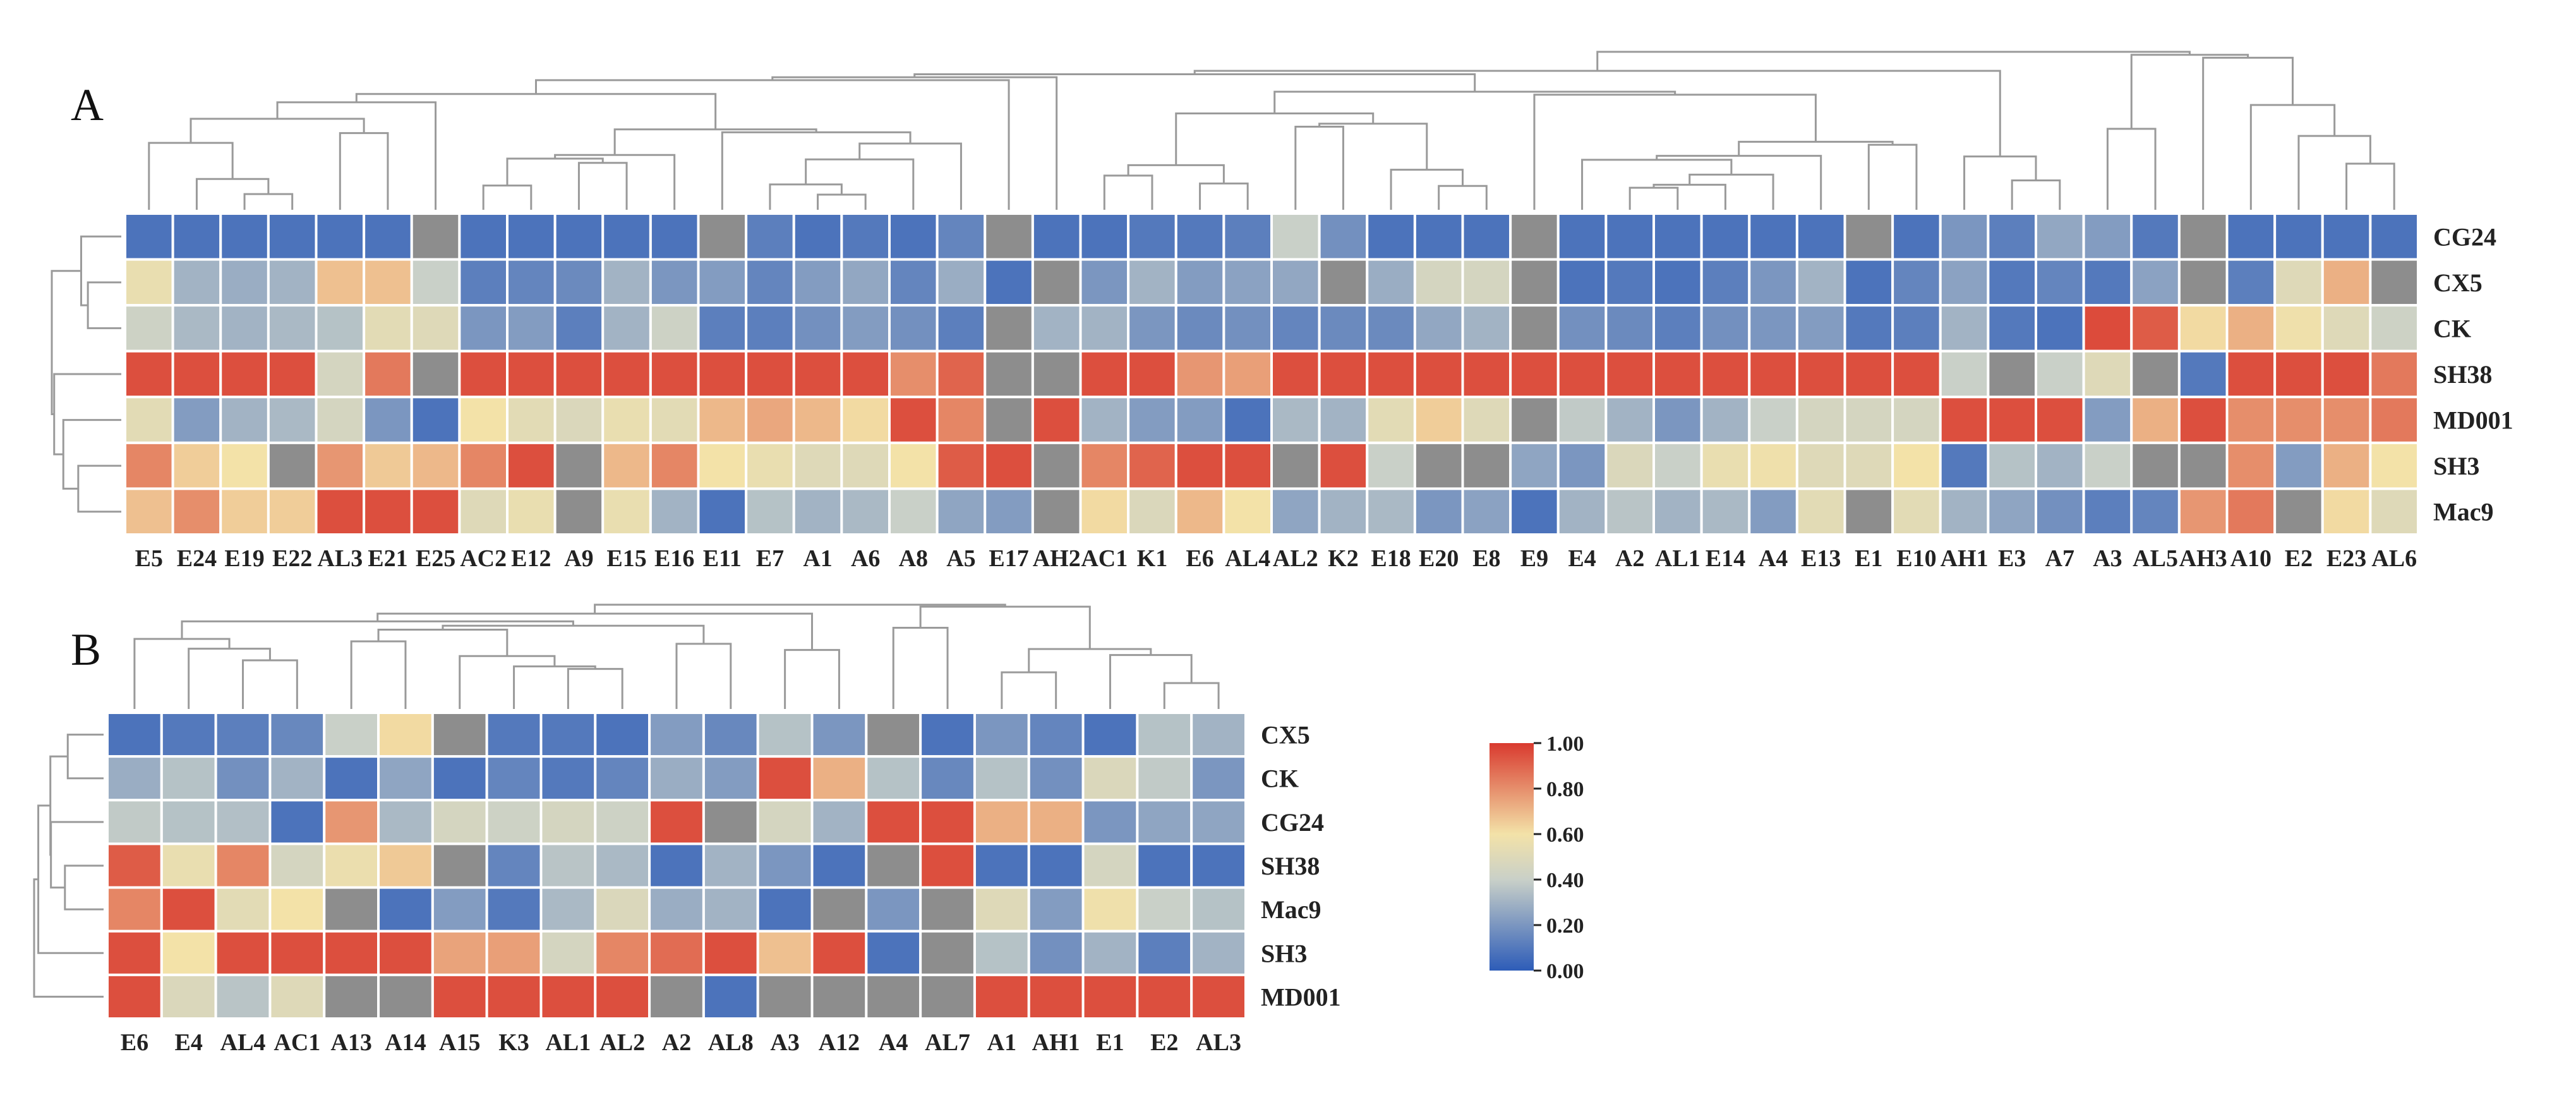 This screenshot has height=1102, width=2576. What do you see at coordinates (674, 282) in the screenshot?
I see `heatmap-cell-CX5-E16` at bounding box center [674, 282].